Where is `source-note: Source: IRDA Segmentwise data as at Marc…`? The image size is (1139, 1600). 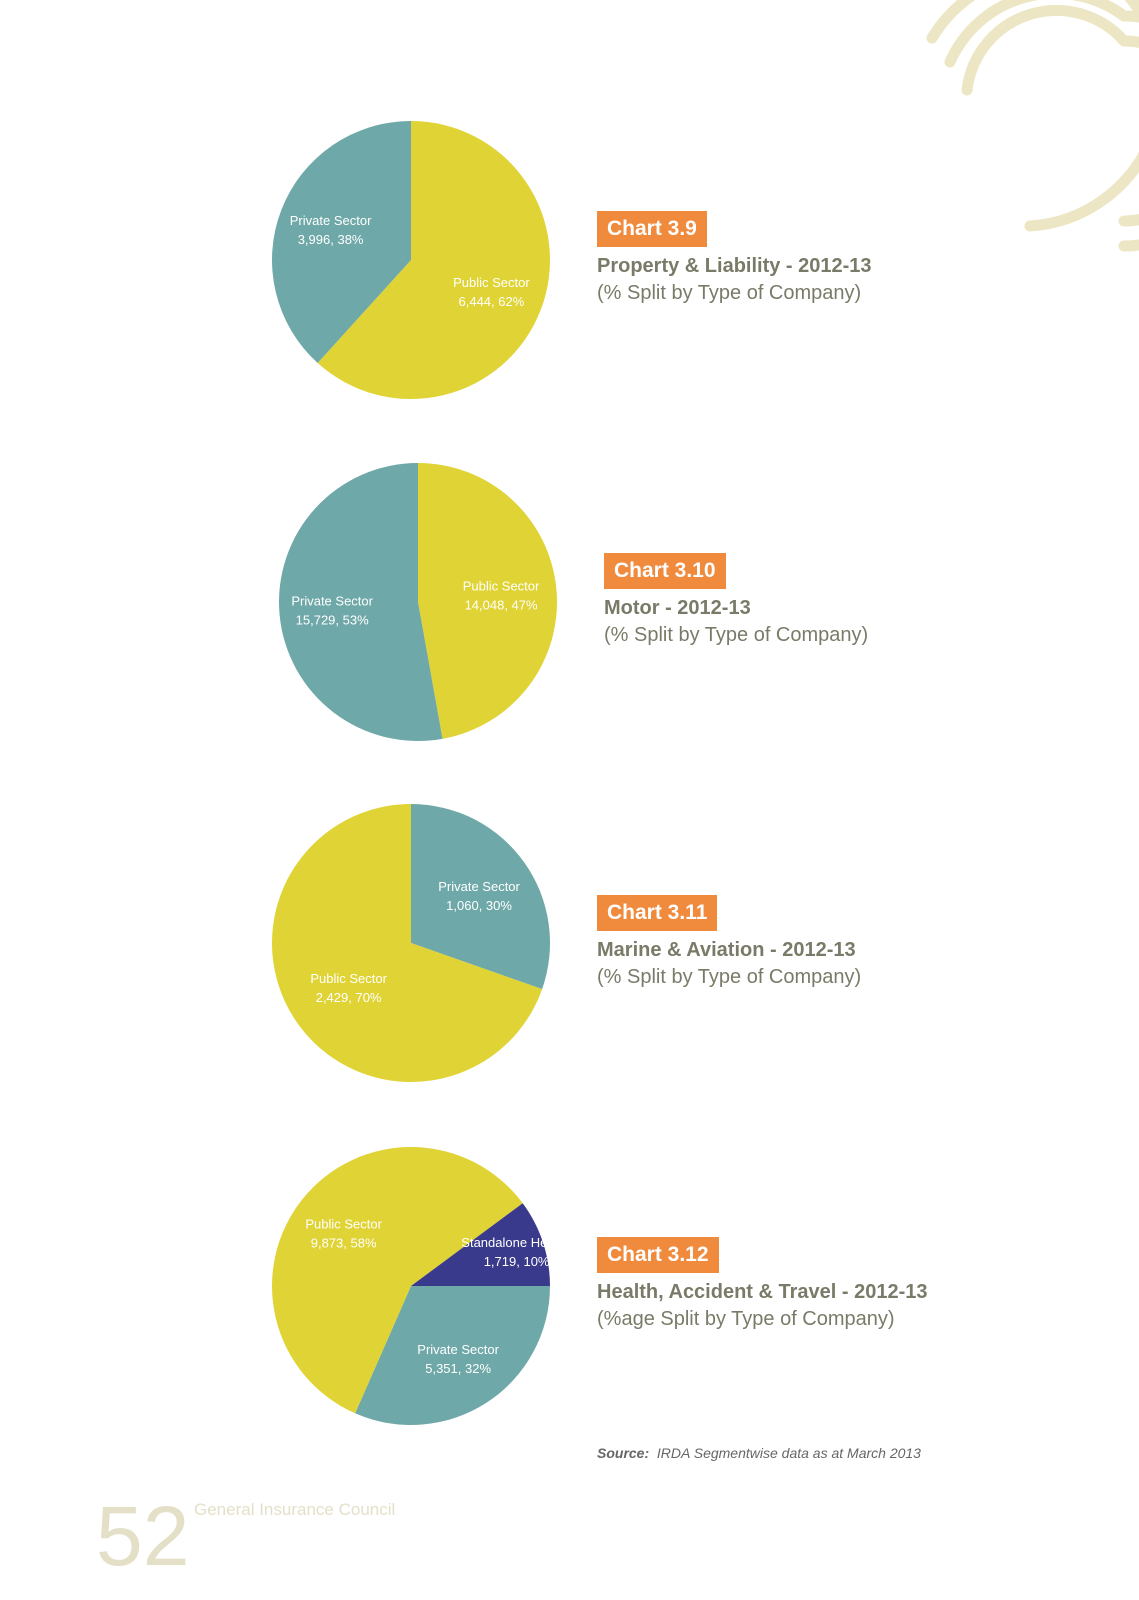
source-note: Source: IRDA Segmentwise data as at Marc… is located at coordinates (759, 1453).